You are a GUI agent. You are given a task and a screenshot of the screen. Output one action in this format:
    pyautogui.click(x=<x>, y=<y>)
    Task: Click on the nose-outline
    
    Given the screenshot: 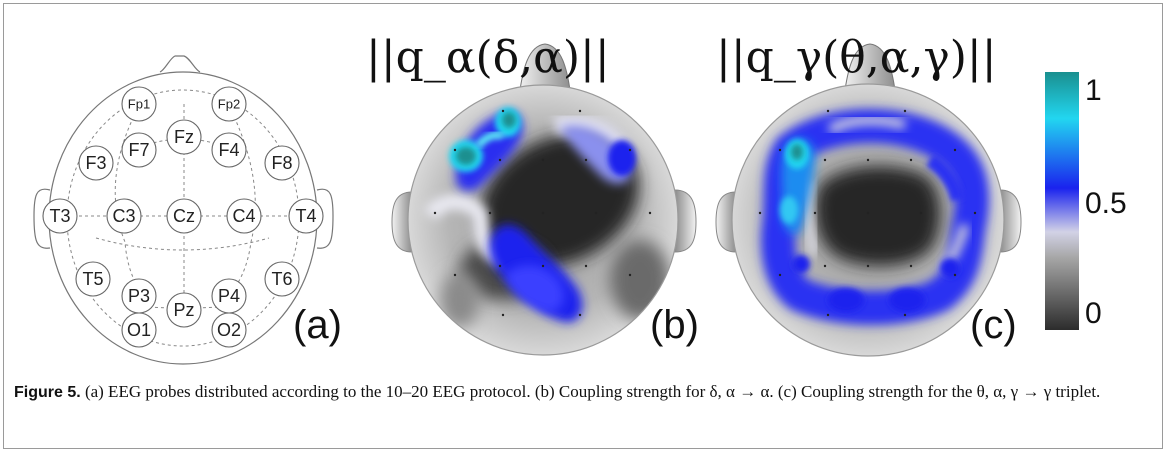 What is the action you would take?
    pyautogui.click(x=180, y=64)
    